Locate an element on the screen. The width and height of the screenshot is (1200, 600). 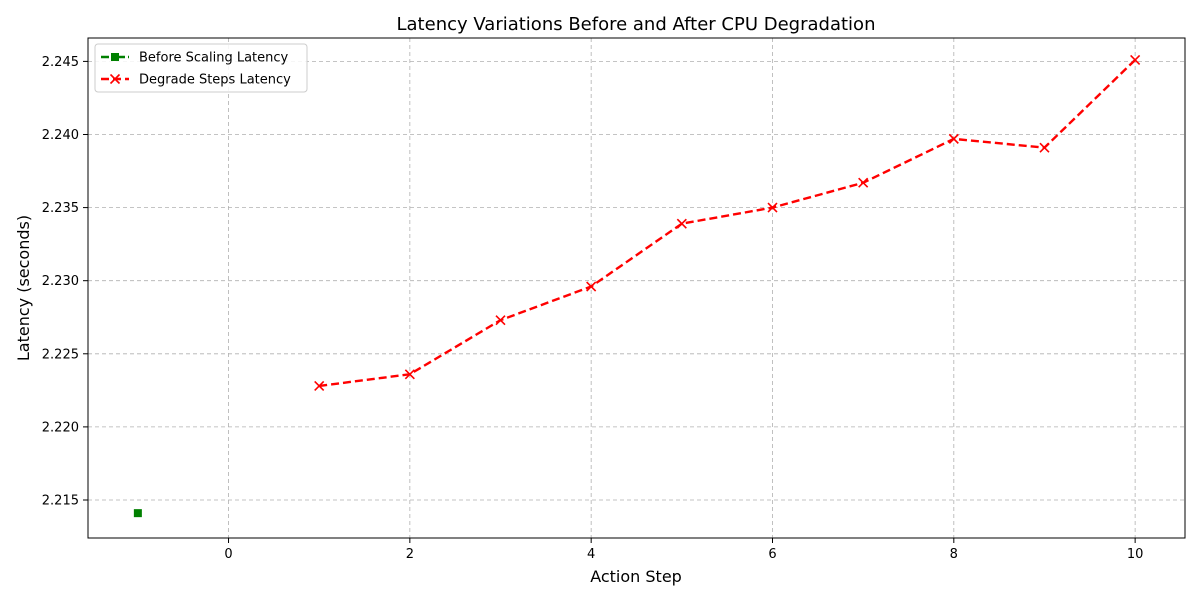
y-tick-label: 2.230 is located at coordinates (60, 281).